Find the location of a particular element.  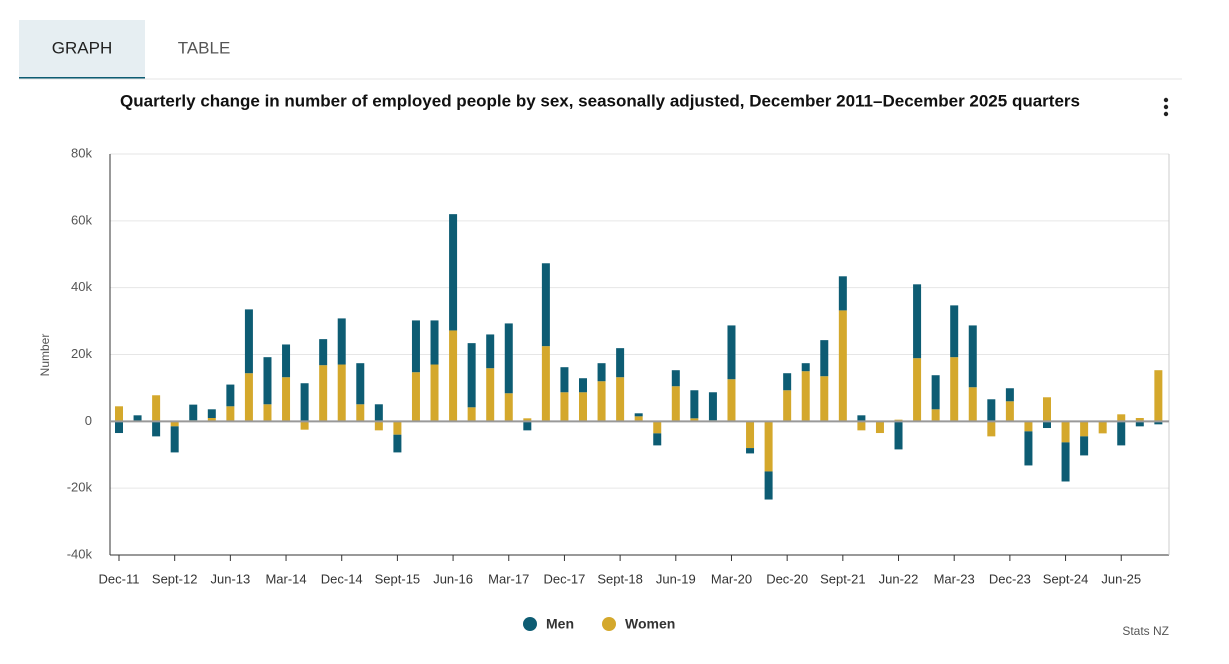

menu-button is located at coordinates (1166, 107).